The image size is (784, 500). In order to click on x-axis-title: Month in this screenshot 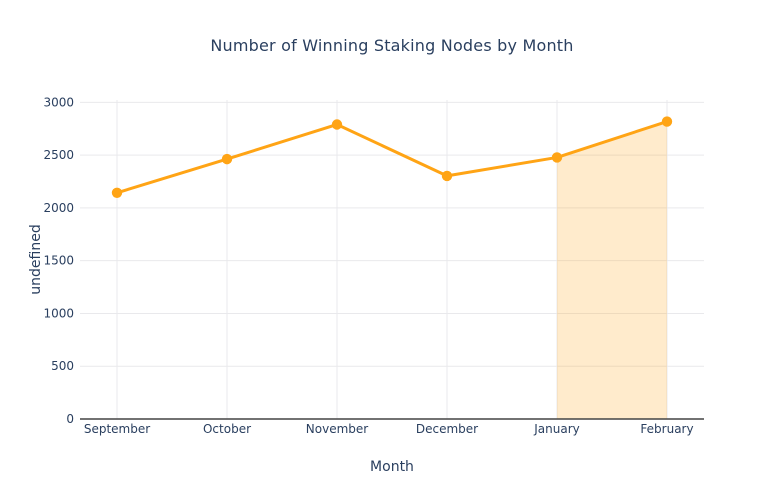, I will do `click(392, 467)`.